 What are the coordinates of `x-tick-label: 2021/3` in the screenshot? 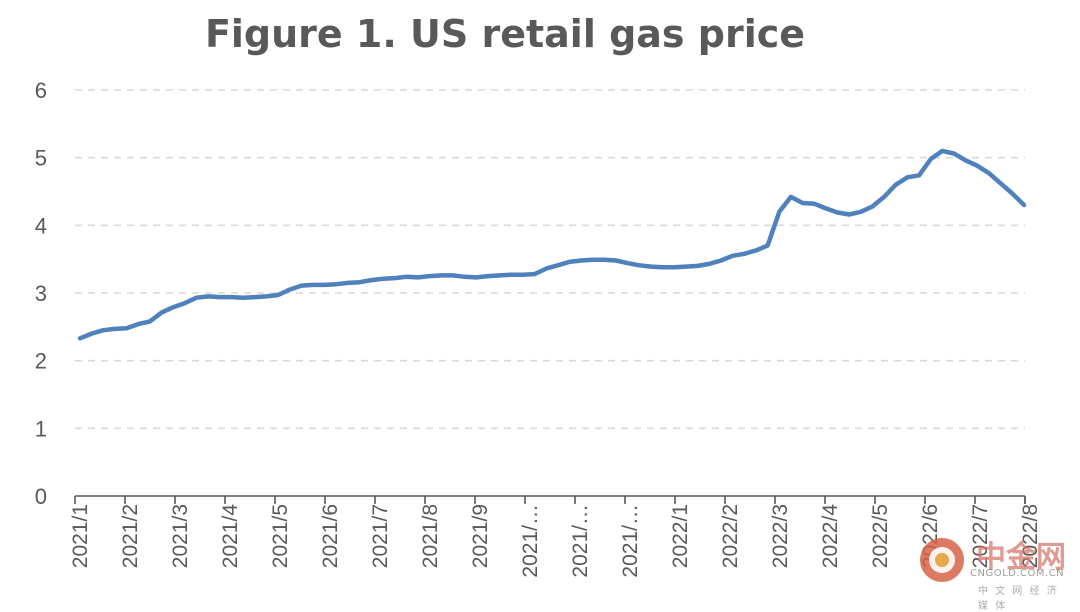 It's located at (180, 536).